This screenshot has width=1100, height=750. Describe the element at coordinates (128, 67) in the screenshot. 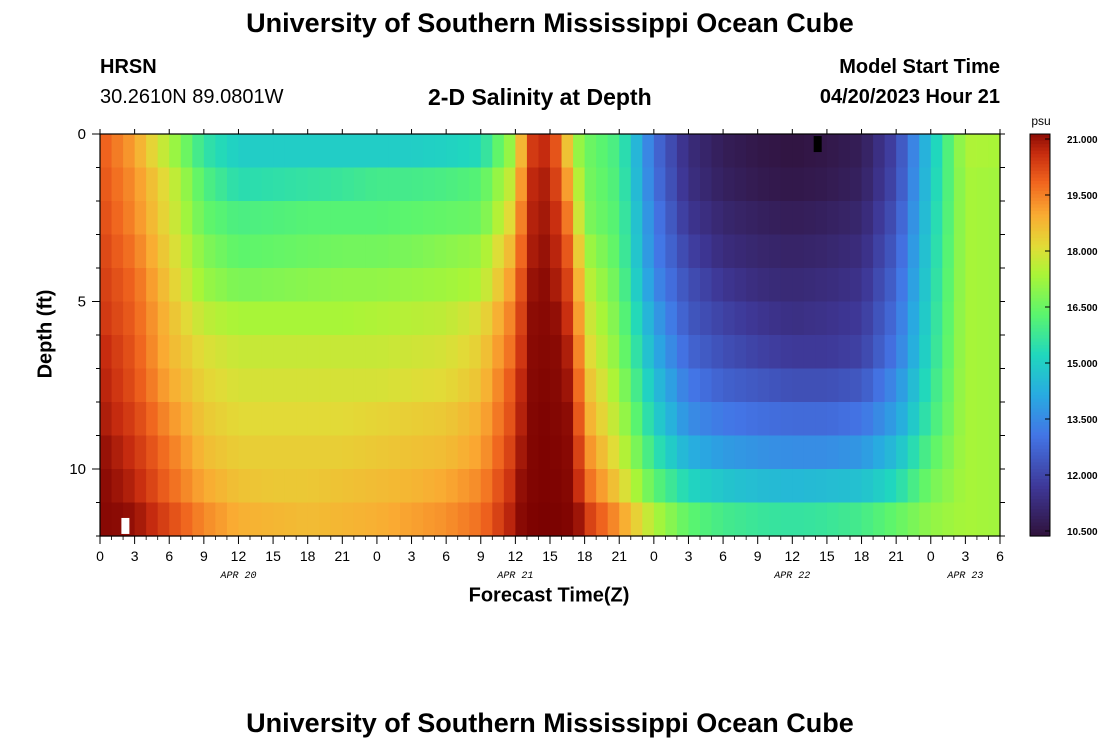

I see `station-name: HRSN` at that location.